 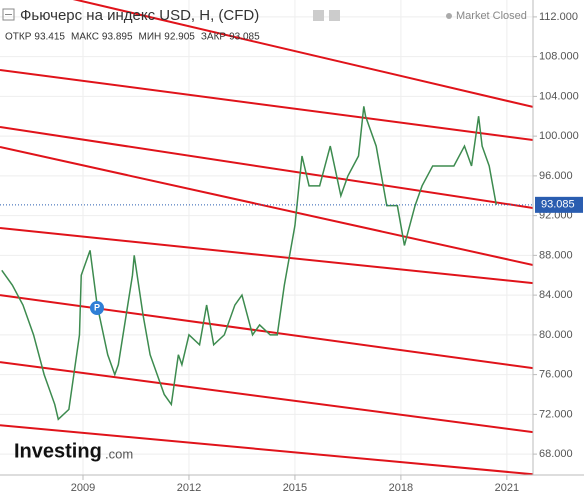 What do you see at coordinates (556, 335) in the screenshot?
I see `y-tick-label: 80.000` at bounding box center [556, 335].